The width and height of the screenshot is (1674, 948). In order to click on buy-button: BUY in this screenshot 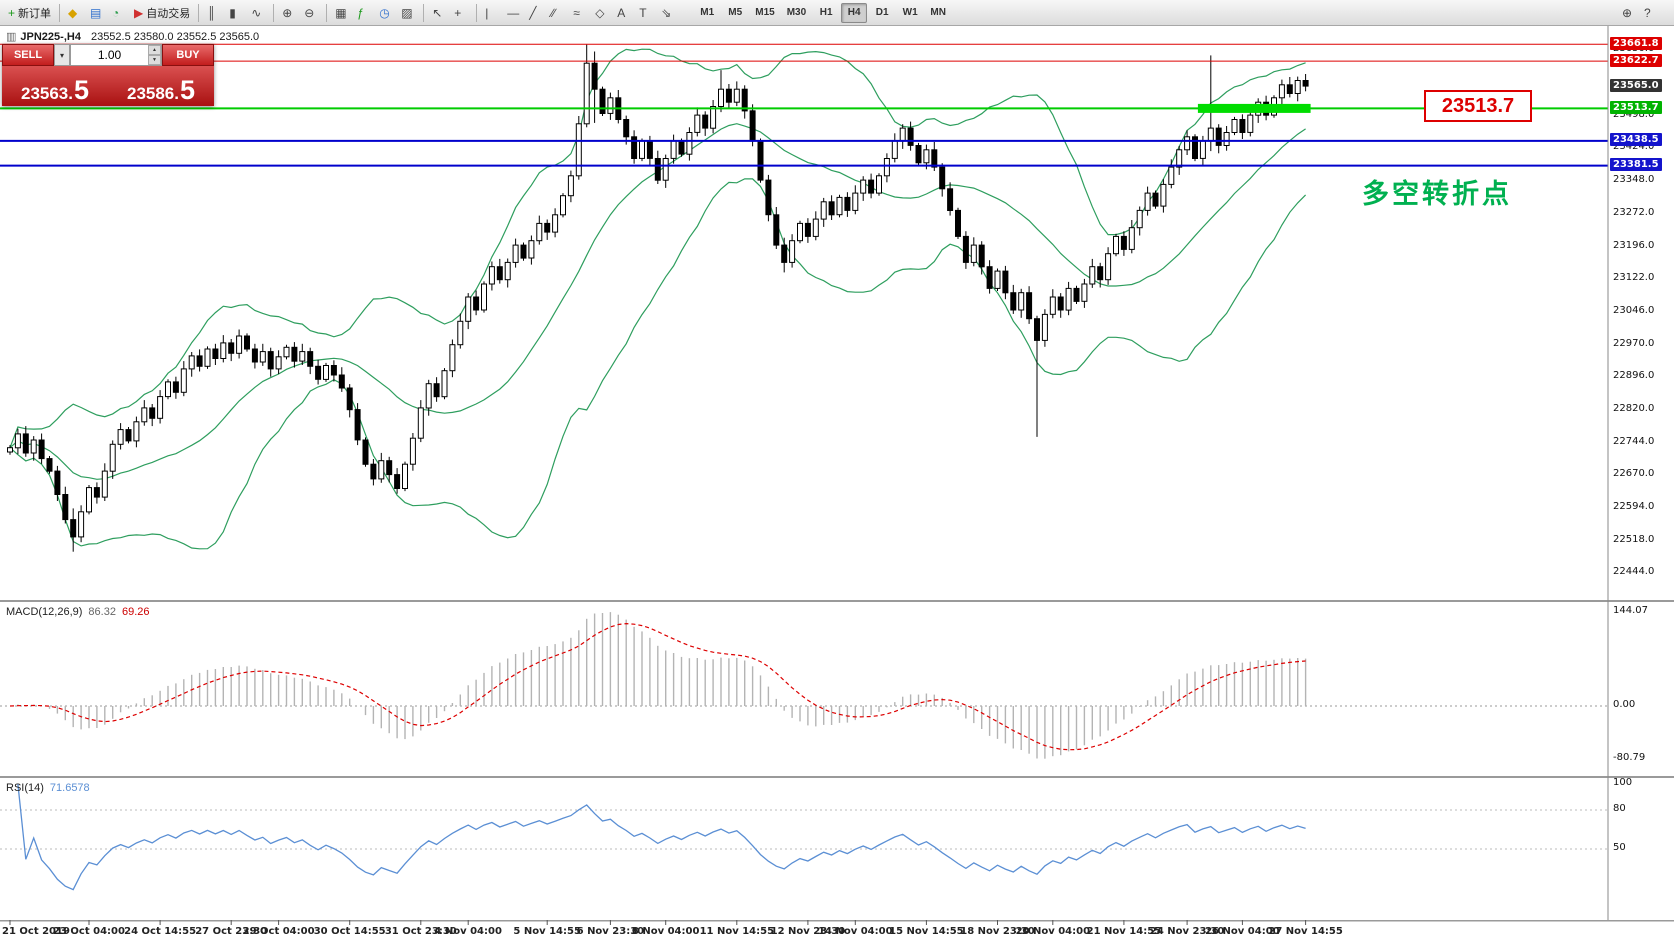, I will do `click(188, 55)`.